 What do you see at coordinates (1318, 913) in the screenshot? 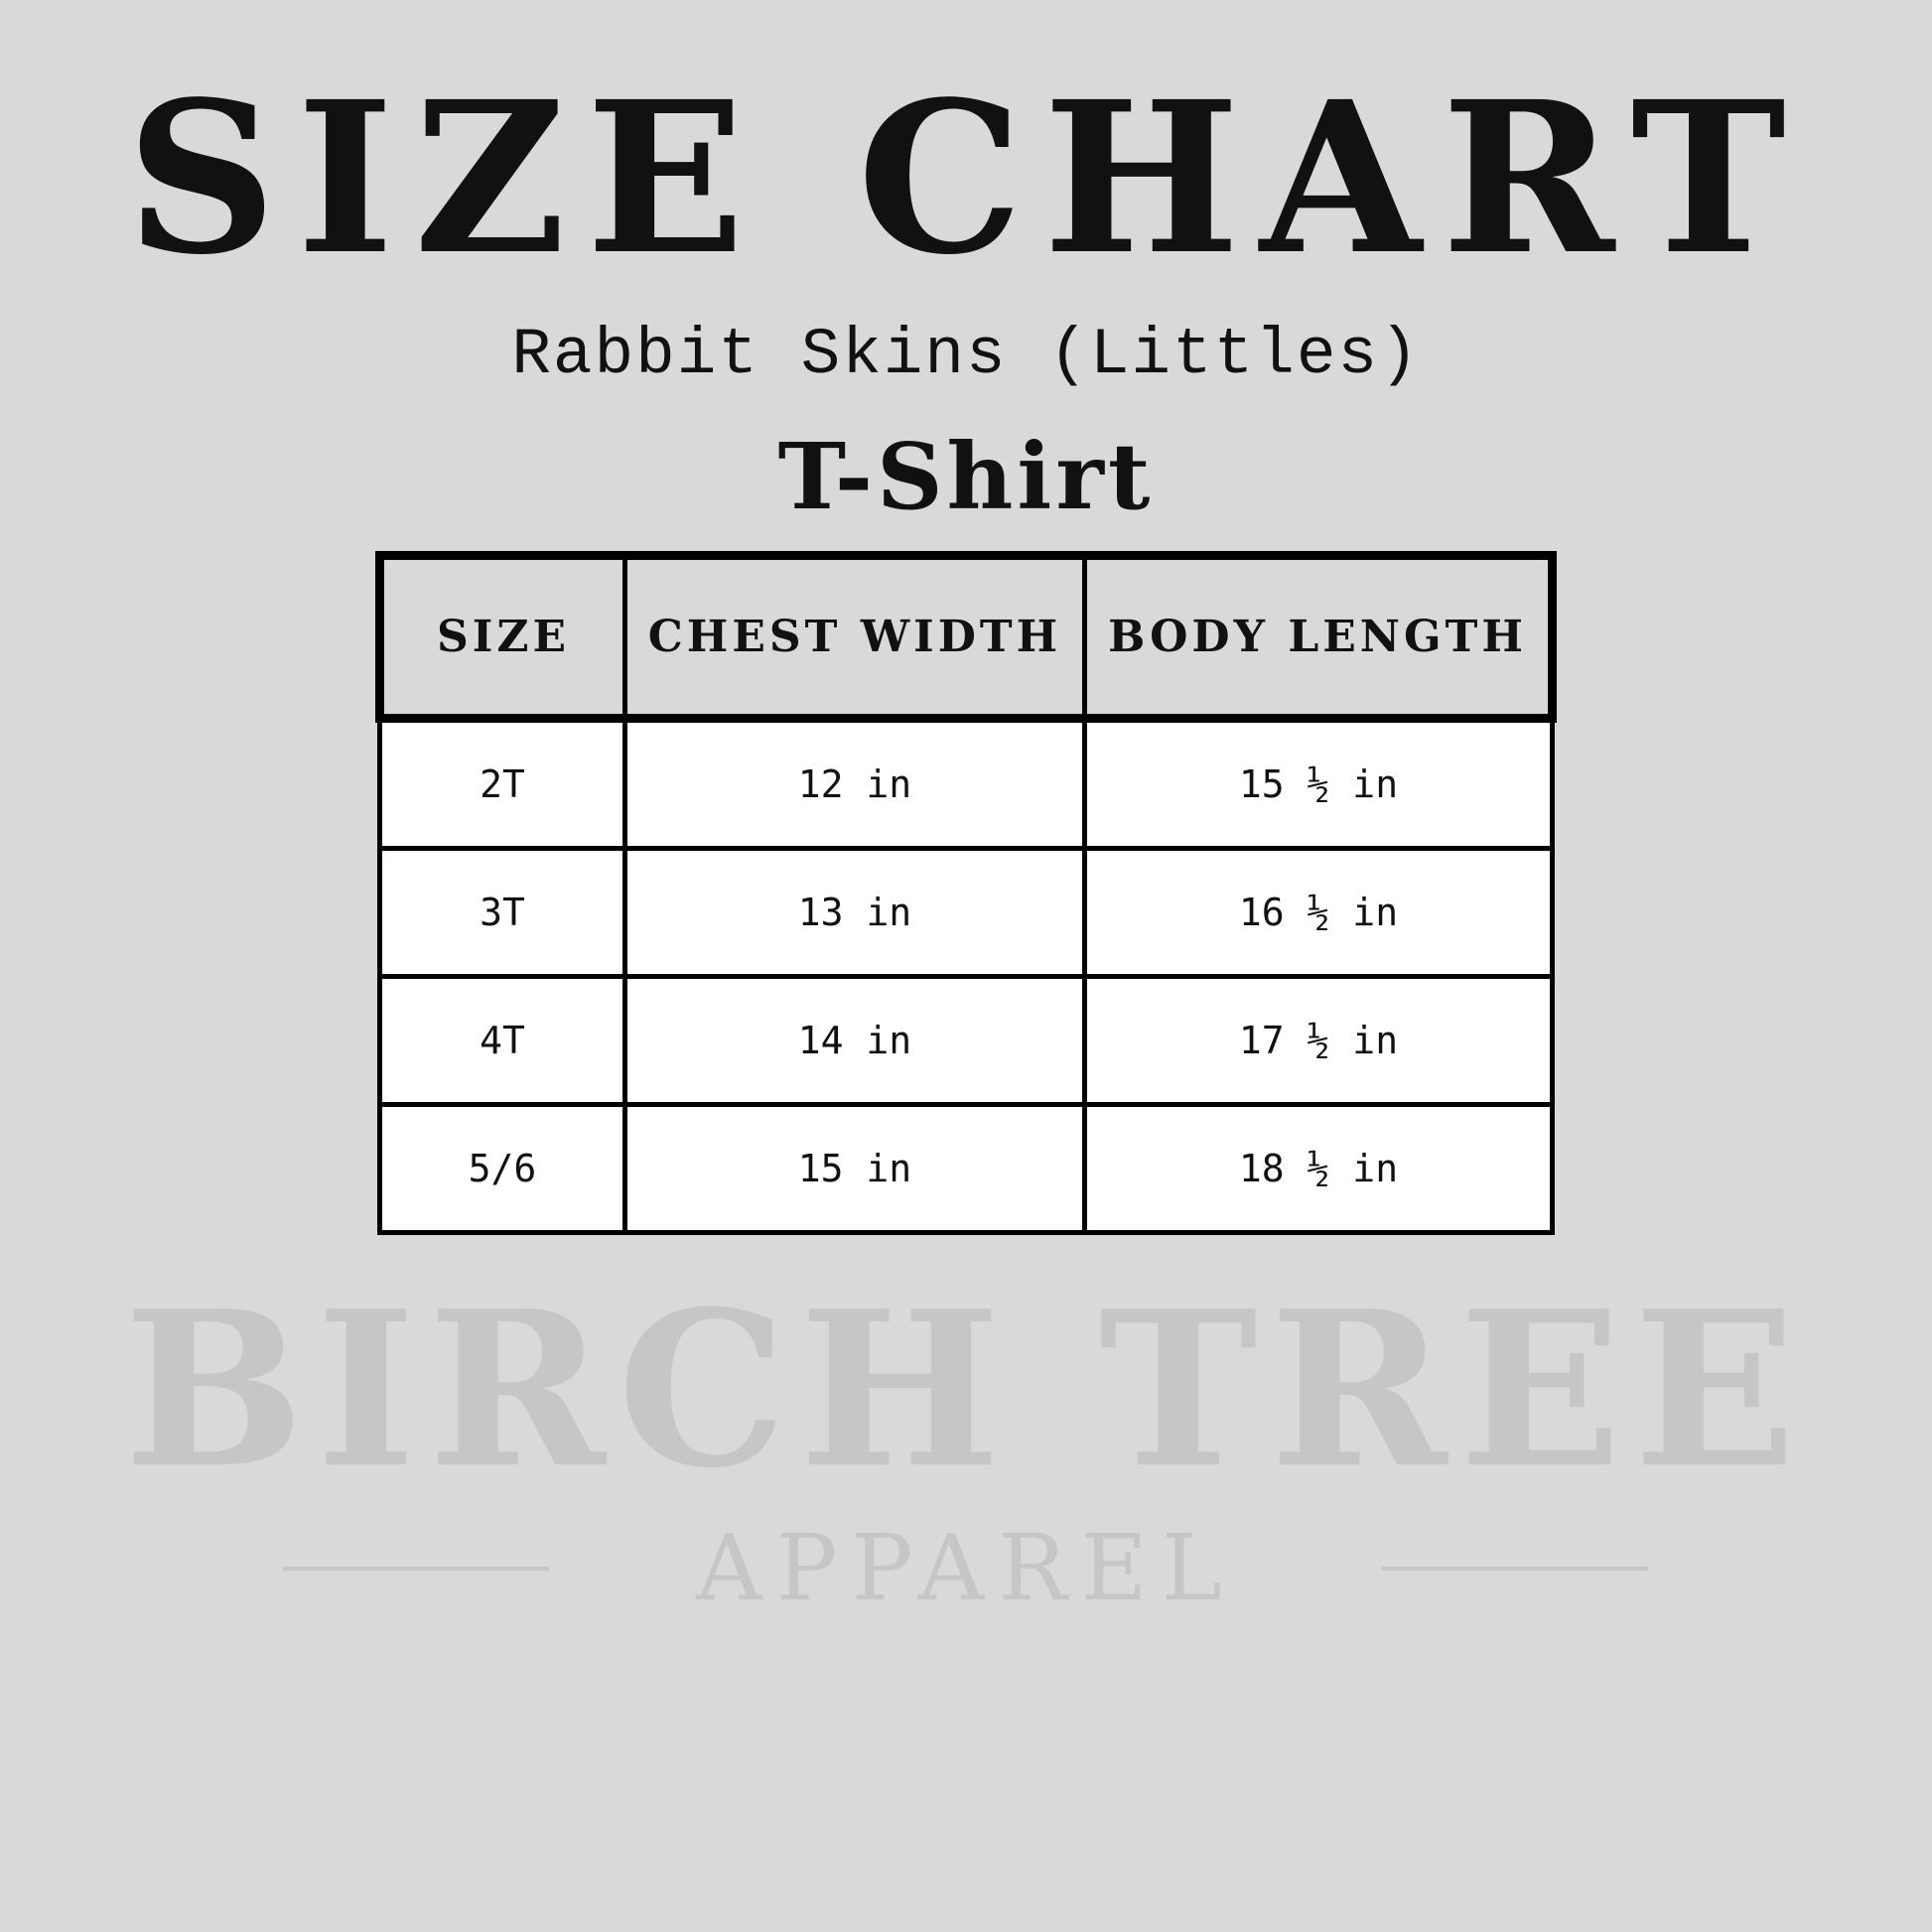
I see `cell-length: 16 ½ in` at bounding box center [1318, 913].